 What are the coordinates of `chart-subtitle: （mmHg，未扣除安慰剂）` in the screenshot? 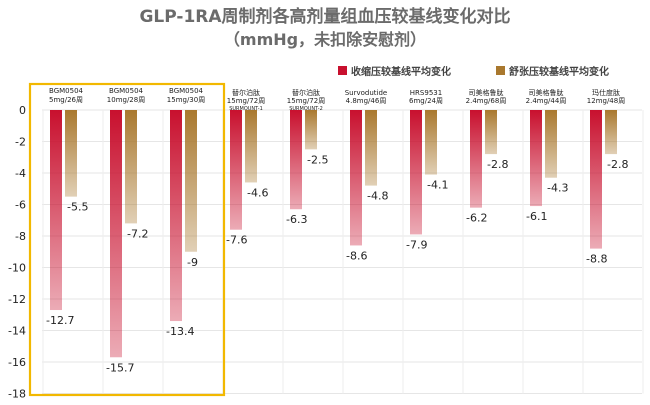 It's located at (325, 39).